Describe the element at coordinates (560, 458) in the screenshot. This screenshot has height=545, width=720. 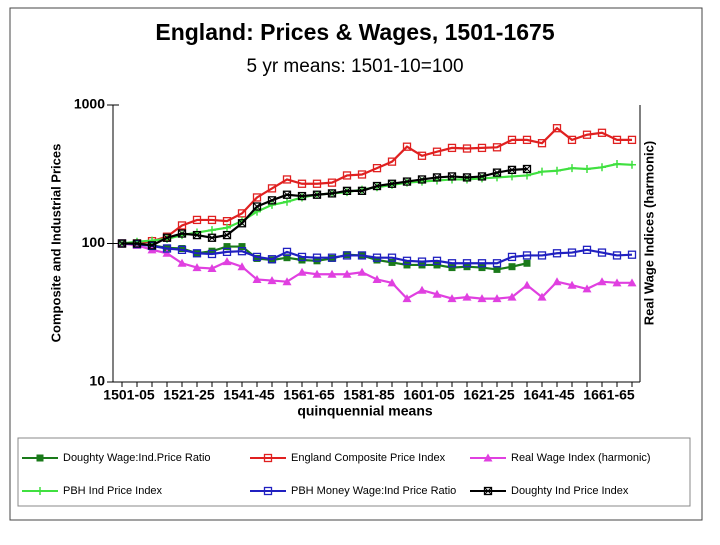
I see `legend-entry: Real Wage Index (harmonic)` at that location.